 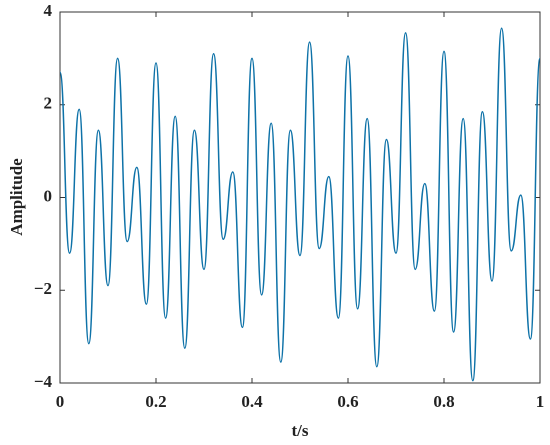 What do you see at coordinates (300, 430) in the screenshot?
I see `x-axis-label: t/s` at bounding box center [300, 430].